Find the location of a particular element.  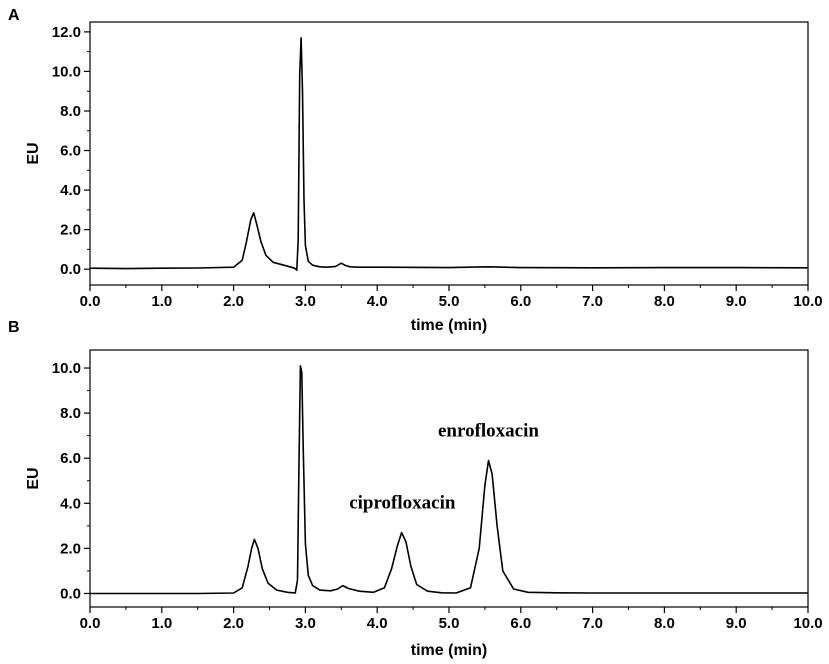

panel-label: B is located at coordinates (14, 327).